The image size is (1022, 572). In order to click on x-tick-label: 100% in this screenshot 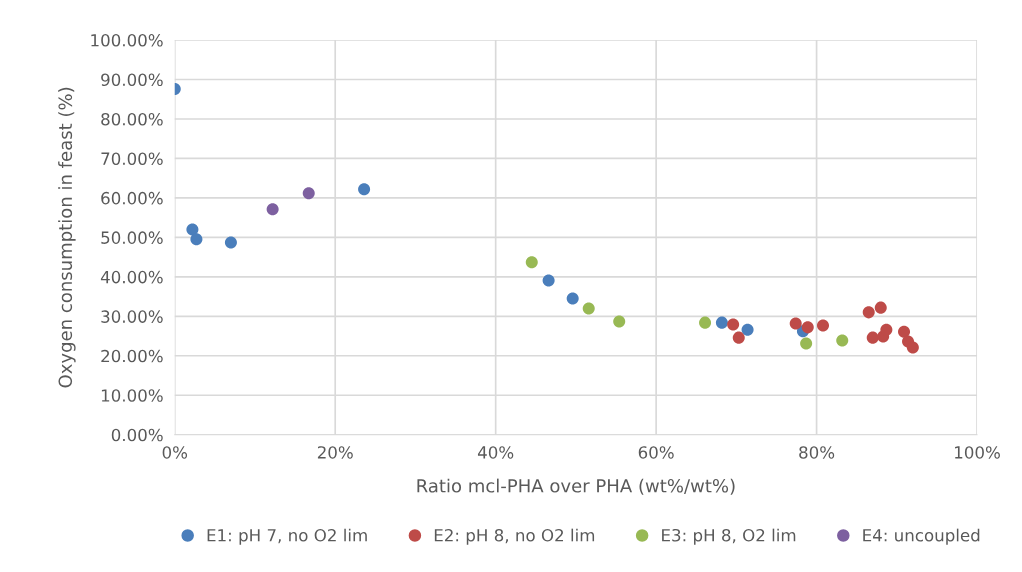, I will do `click(977, 452)`.